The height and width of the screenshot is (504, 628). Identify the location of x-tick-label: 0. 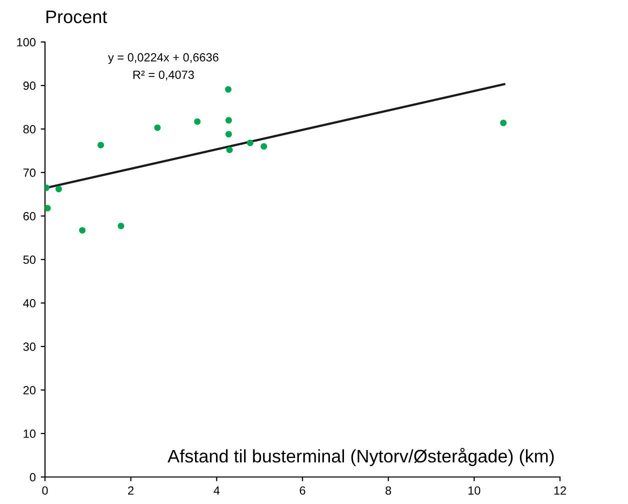
(45, 490).